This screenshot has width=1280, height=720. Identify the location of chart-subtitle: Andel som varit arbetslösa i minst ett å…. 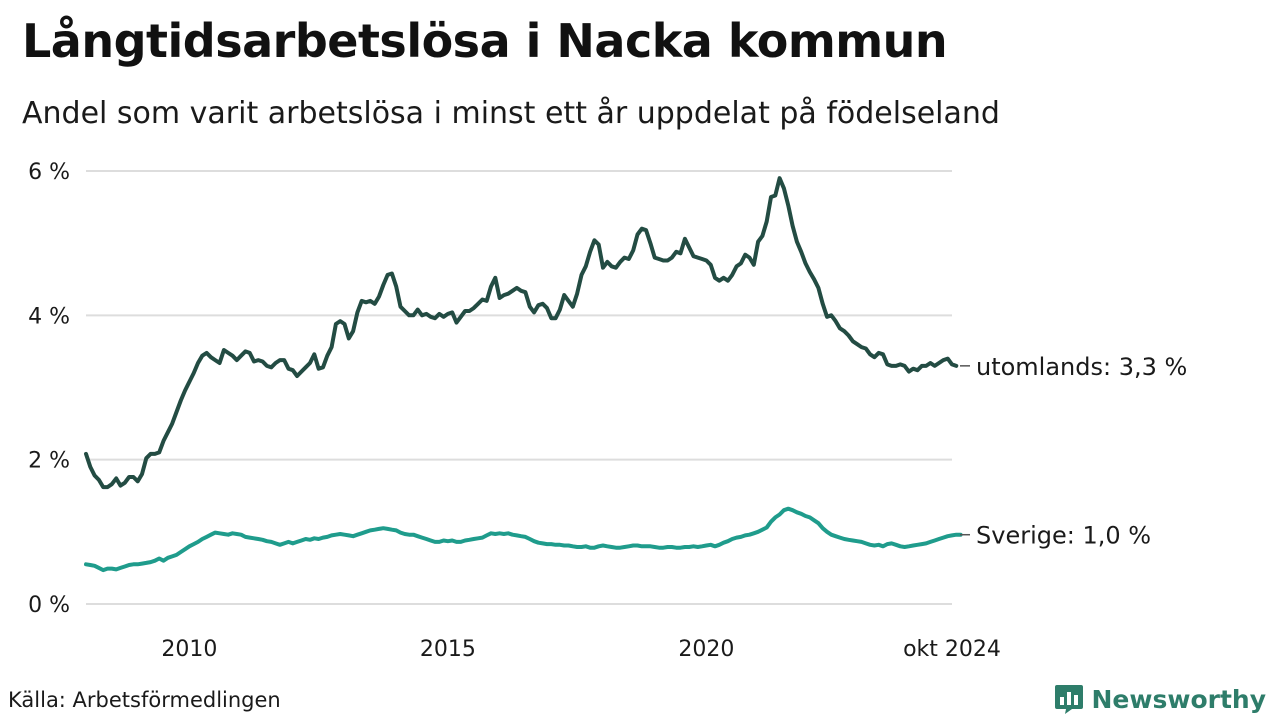
(511, 113).